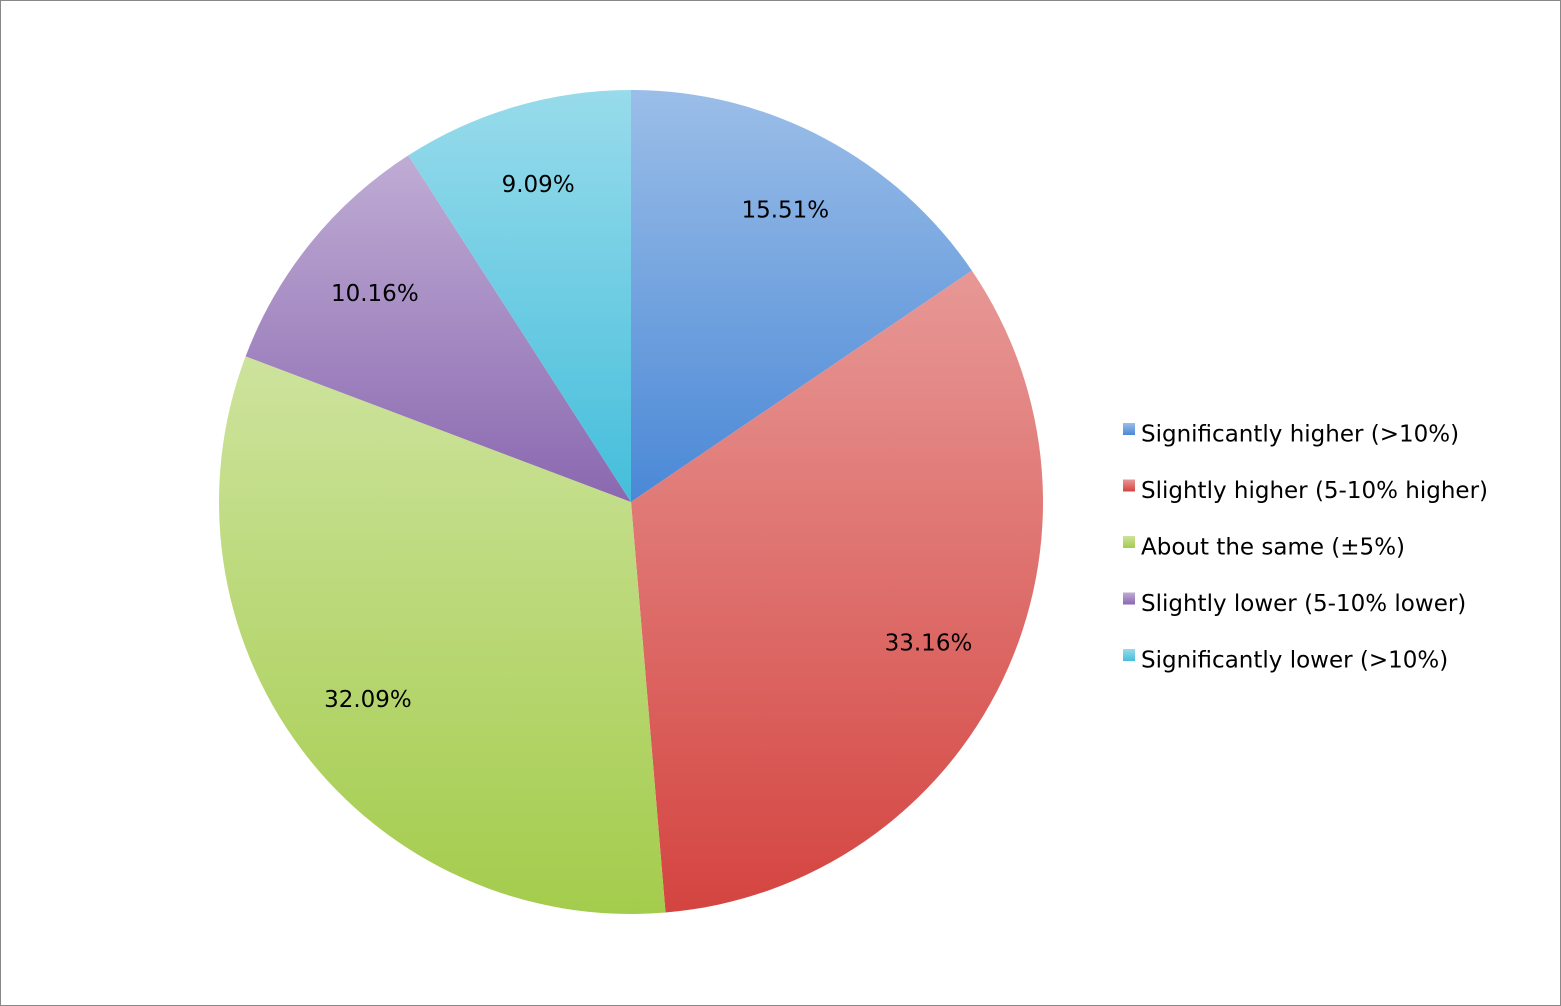 The height and width of the screenshot is (1006, 1561). Describe the element at coordinates (368, 700) in the screenshot. I see `data-label: 32.09%` at that location.